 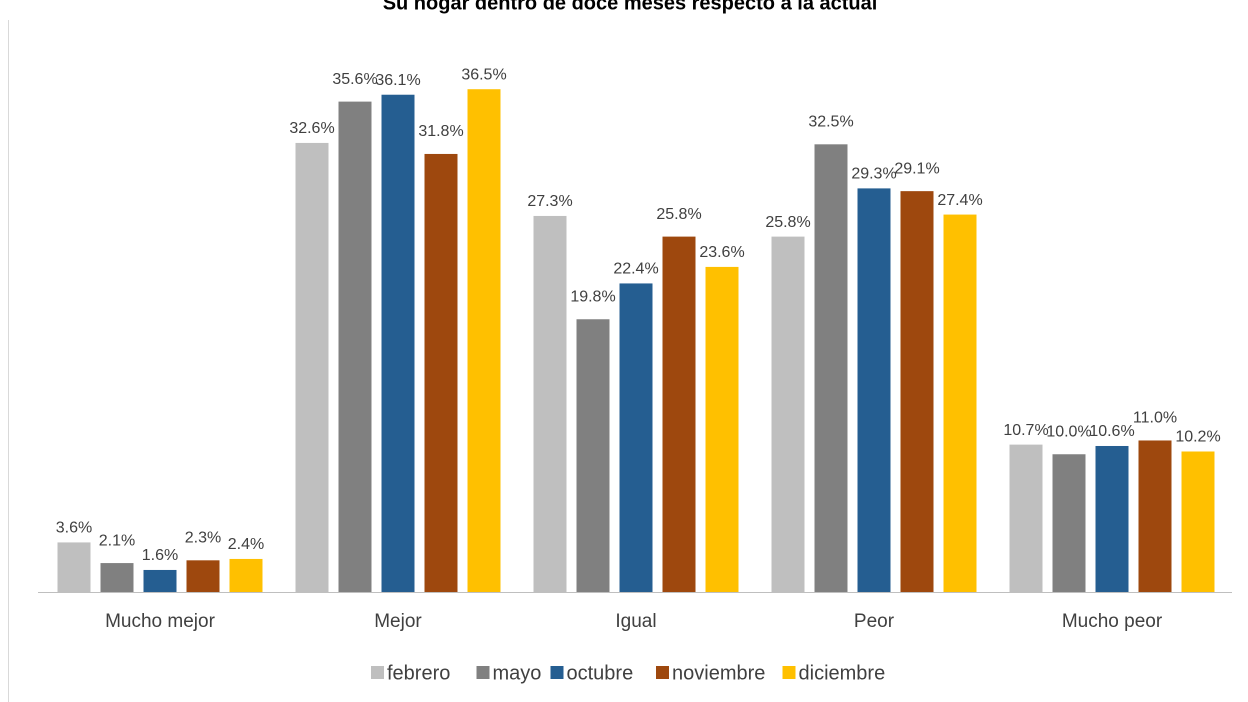 I want to click on x-tick-label: Igual, so click(x=635, y=621).